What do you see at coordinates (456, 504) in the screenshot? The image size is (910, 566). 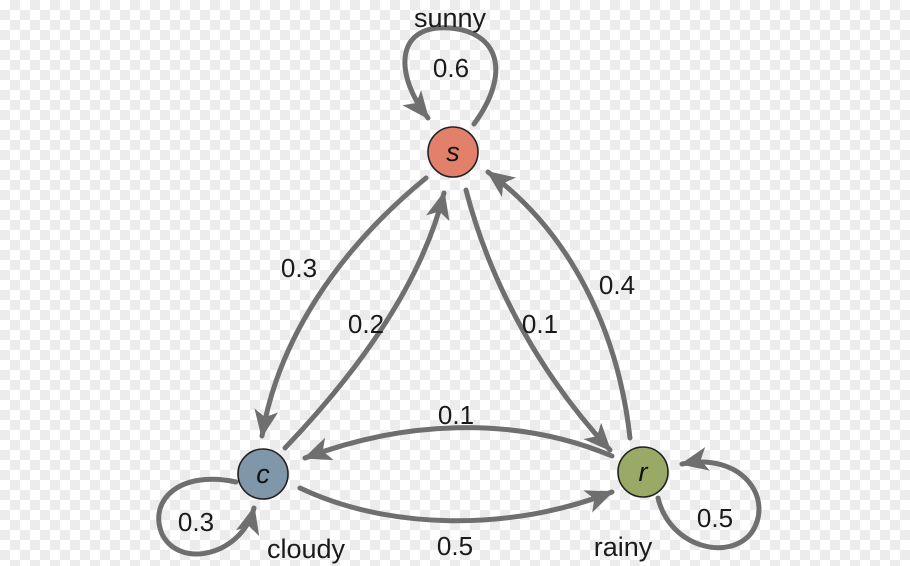 I see `edge-cloudy-to-rainy` at bounding box center [456, 504].